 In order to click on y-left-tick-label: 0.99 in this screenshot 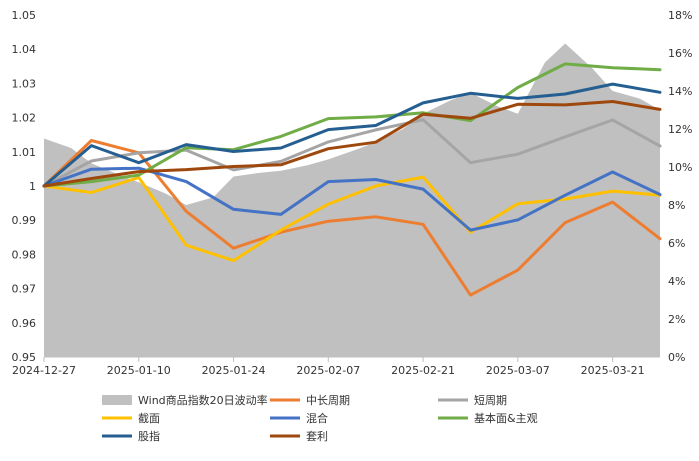, I will do `click(24, 220)`.